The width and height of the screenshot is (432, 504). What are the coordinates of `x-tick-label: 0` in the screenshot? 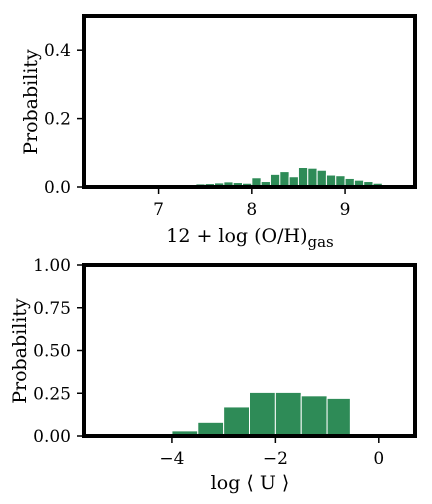 It's located at (378, 459).